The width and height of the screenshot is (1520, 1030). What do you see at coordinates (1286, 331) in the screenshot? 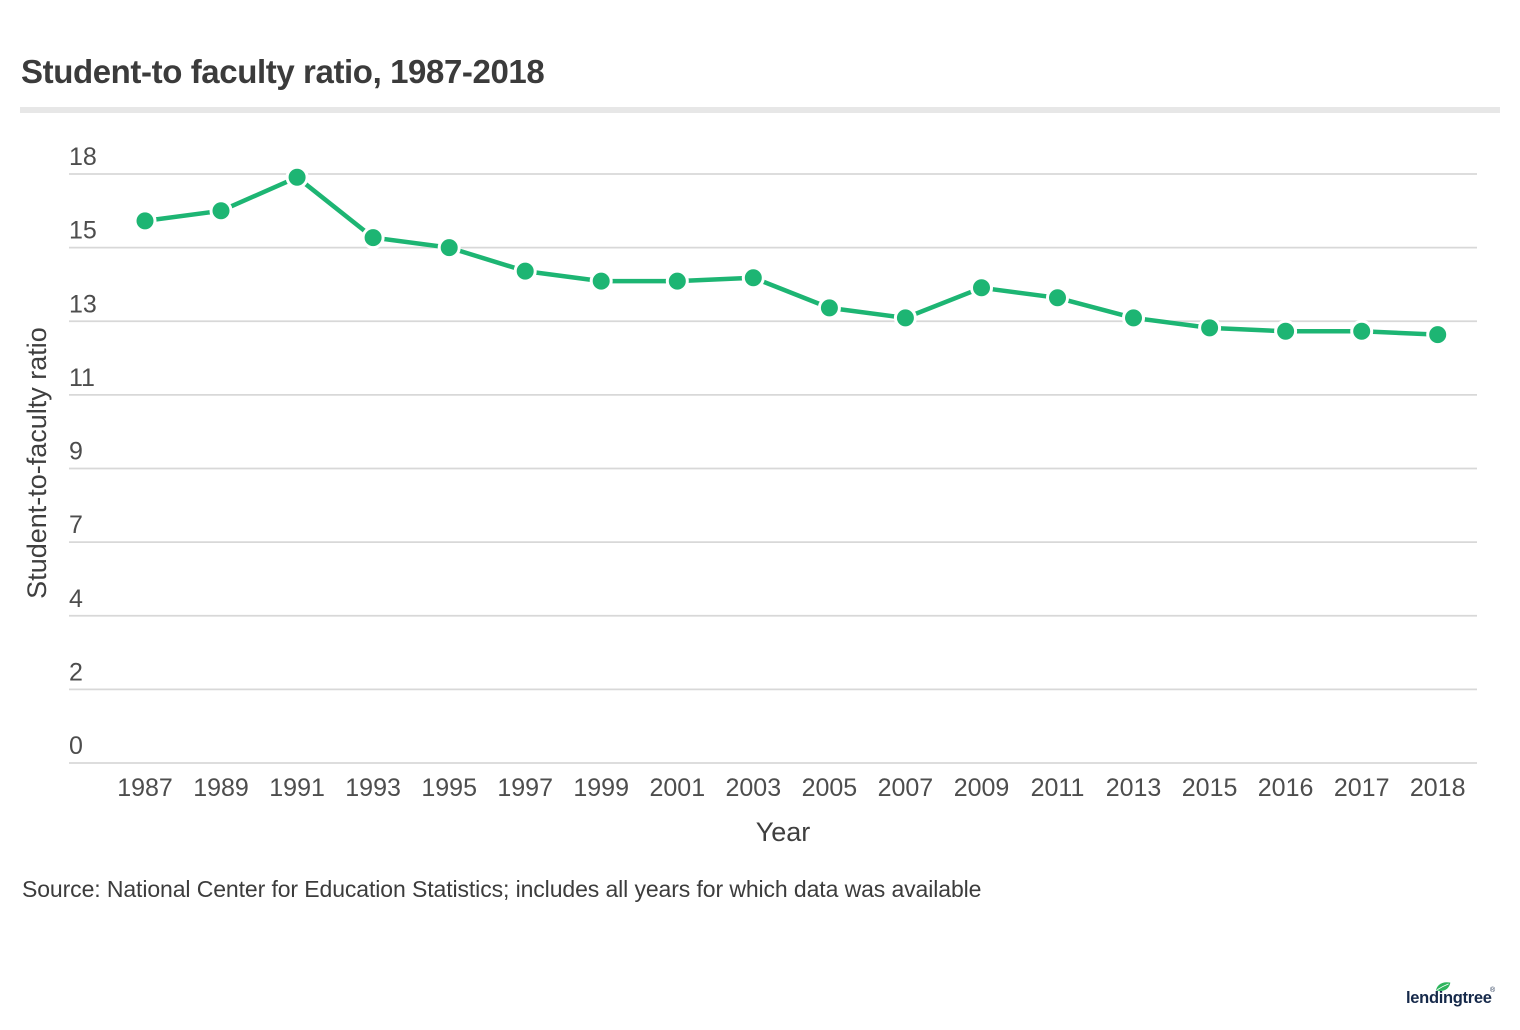
I see `data-point-2016` at bounding box center [1286, 331].